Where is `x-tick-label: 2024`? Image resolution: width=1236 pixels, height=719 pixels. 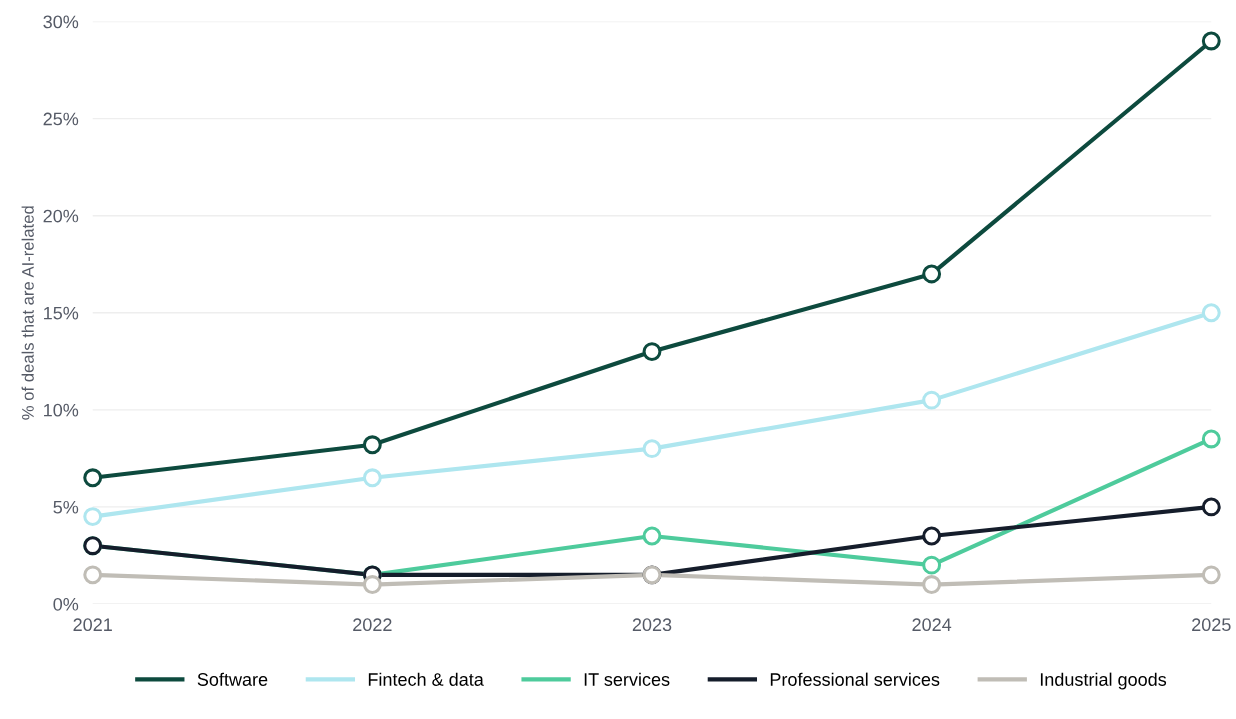
x-tick-label: 2024 is located at coordinates (932, 625).